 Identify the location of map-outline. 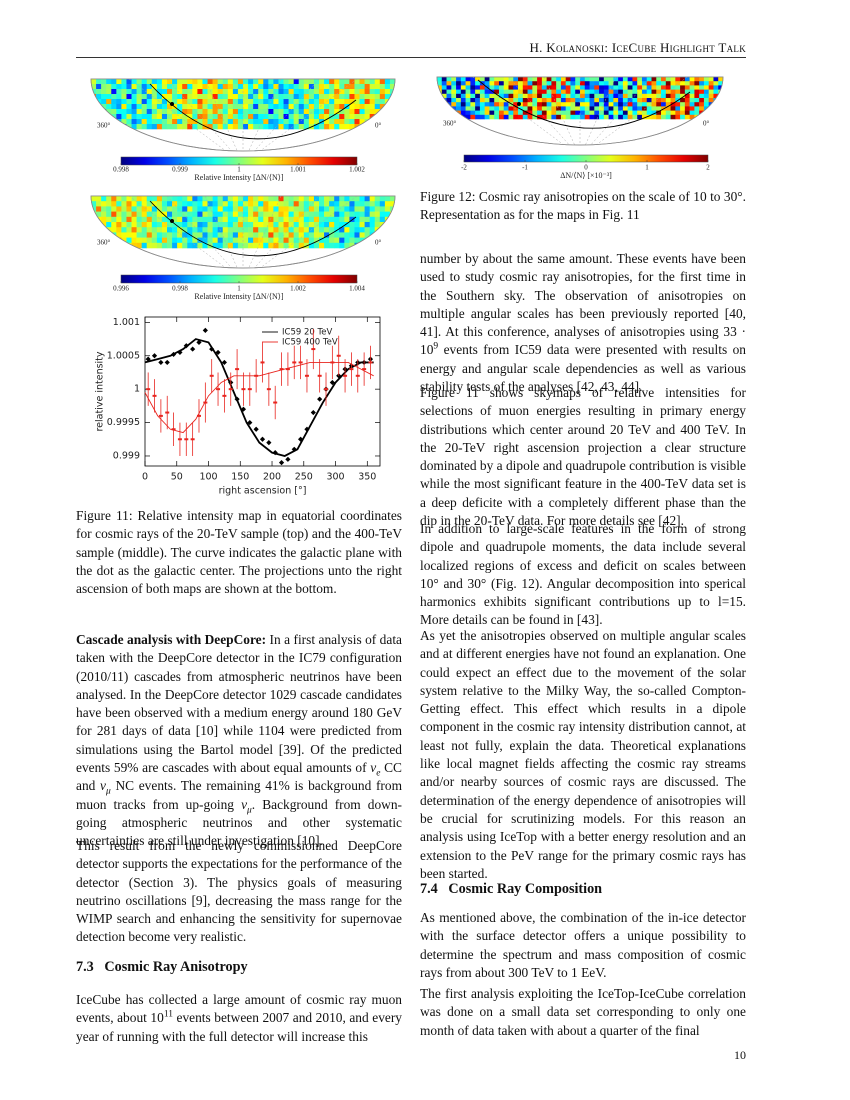
(580, 111).